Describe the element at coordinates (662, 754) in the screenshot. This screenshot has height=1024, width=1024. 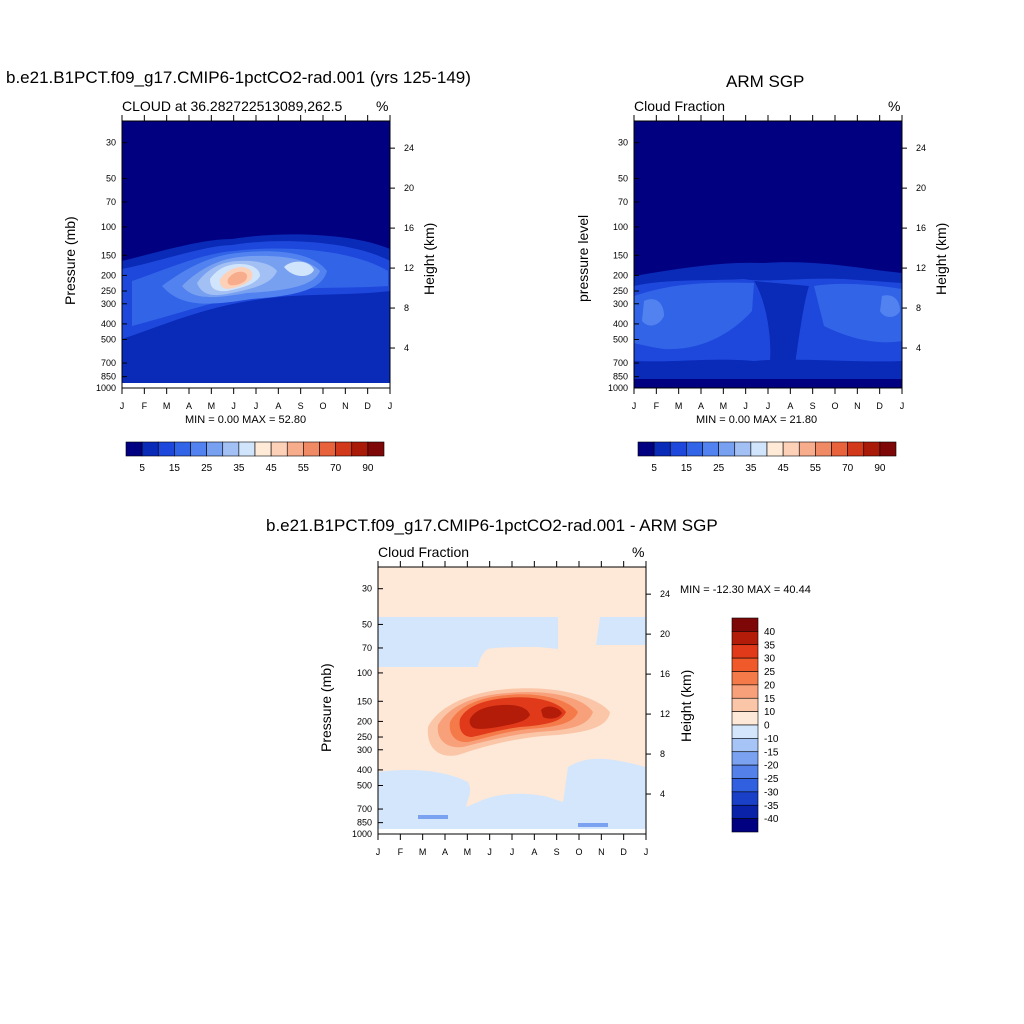
I see `y-right-tick-label: 8` at that location.